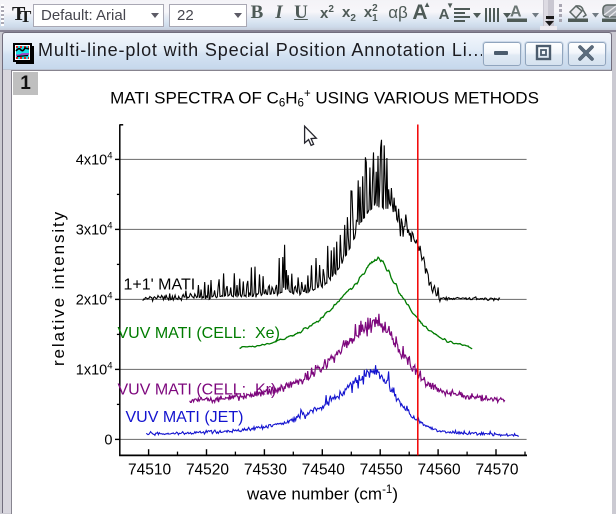 This screenshot has height=514, width=616. Describe the element at coordinates (185, 417) in the screenshot. I see `svg-text: VUV MATI (JET)` at that location.